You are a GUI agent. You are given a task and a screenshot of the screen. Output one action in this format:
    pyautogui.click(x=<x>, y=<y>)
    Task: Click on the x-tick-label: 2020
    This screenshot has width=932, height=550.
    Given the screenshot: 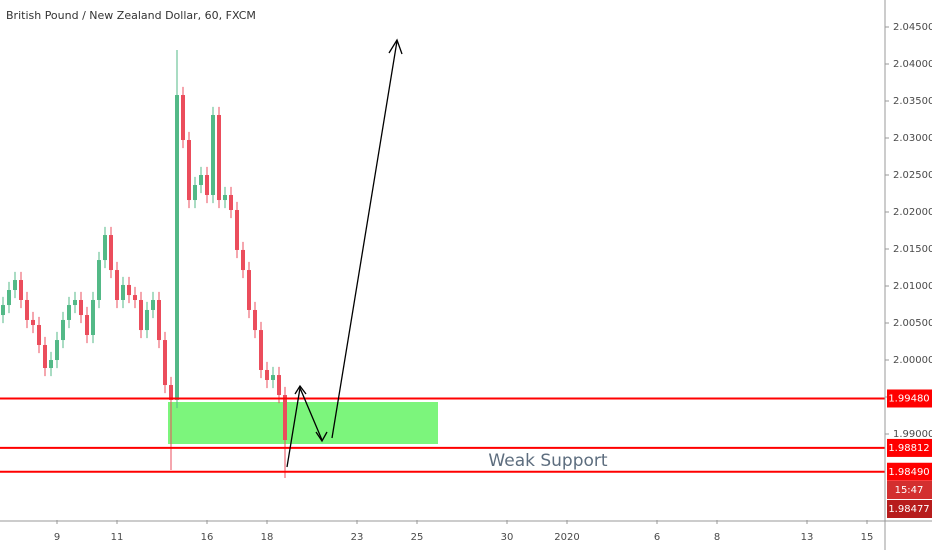 What is the action you would take?
    pyautogui.click(x=566, y=537)
    